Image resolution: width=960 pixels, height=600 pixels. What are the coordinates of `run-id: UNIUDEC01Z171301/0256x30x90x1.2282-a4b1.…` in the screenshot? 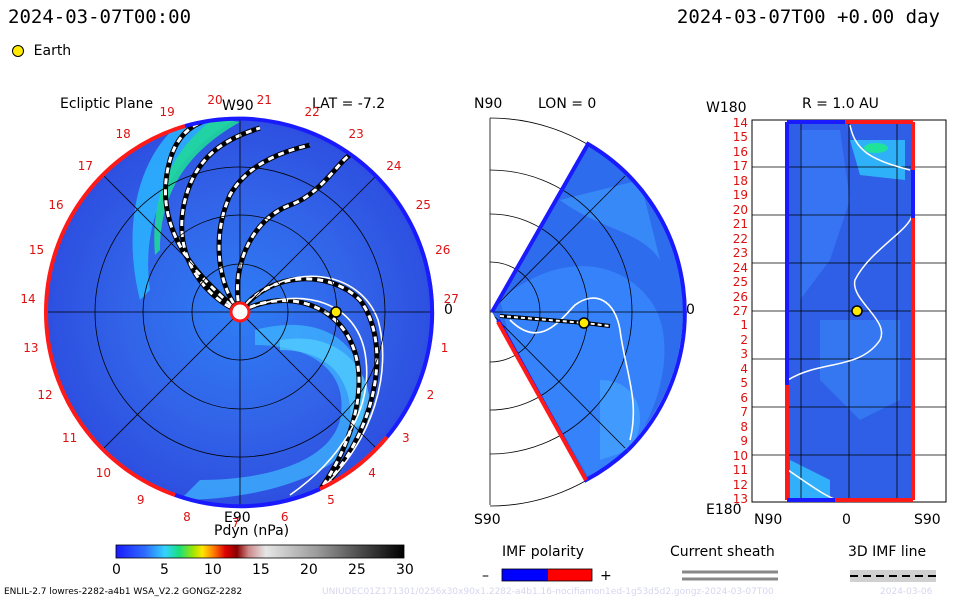 It's located at (548, 592).